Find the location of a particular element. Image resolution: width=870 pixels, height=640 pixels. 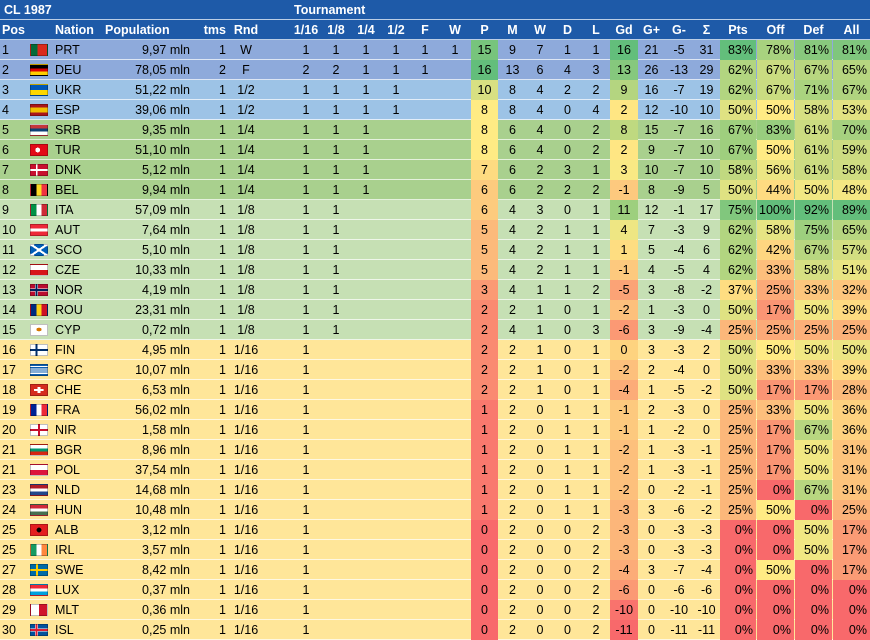

cell-r2: 1 is located at coordinates (396, 70).